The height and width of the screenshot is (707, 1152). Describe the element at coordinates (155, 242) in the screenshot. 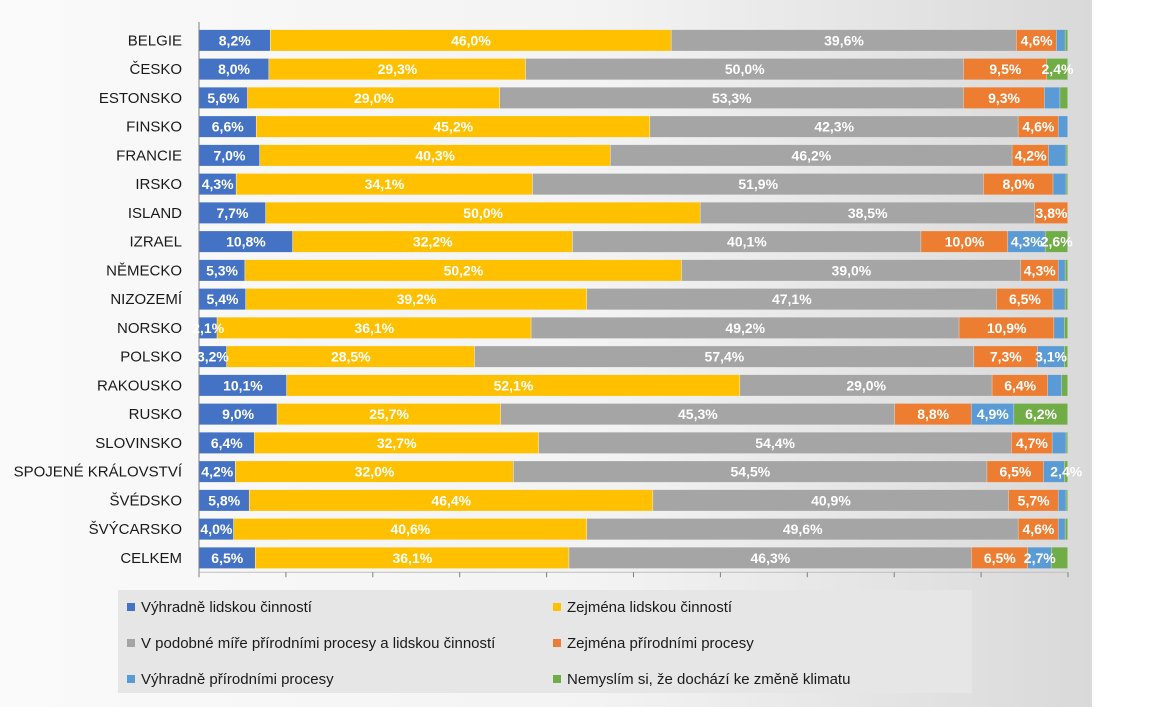

I see `category-label: IZRAEL` at that location.